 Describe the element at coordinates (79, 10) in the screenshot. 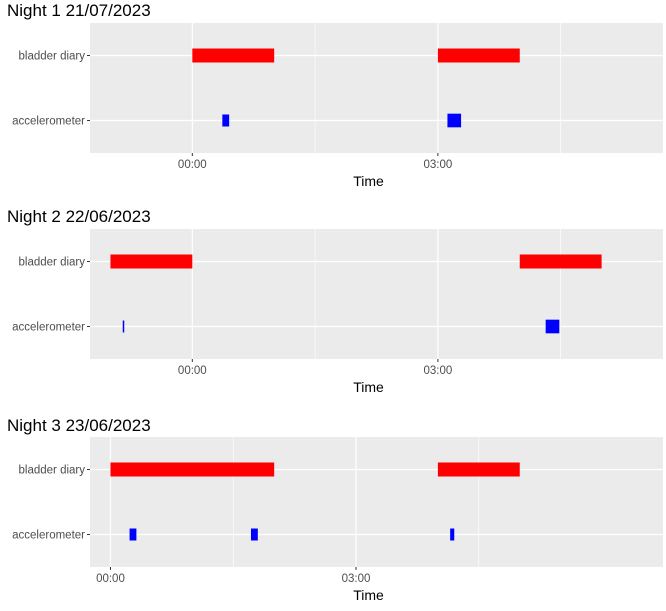

I see `chart-title: Night 1 21/07/2023` at that location.